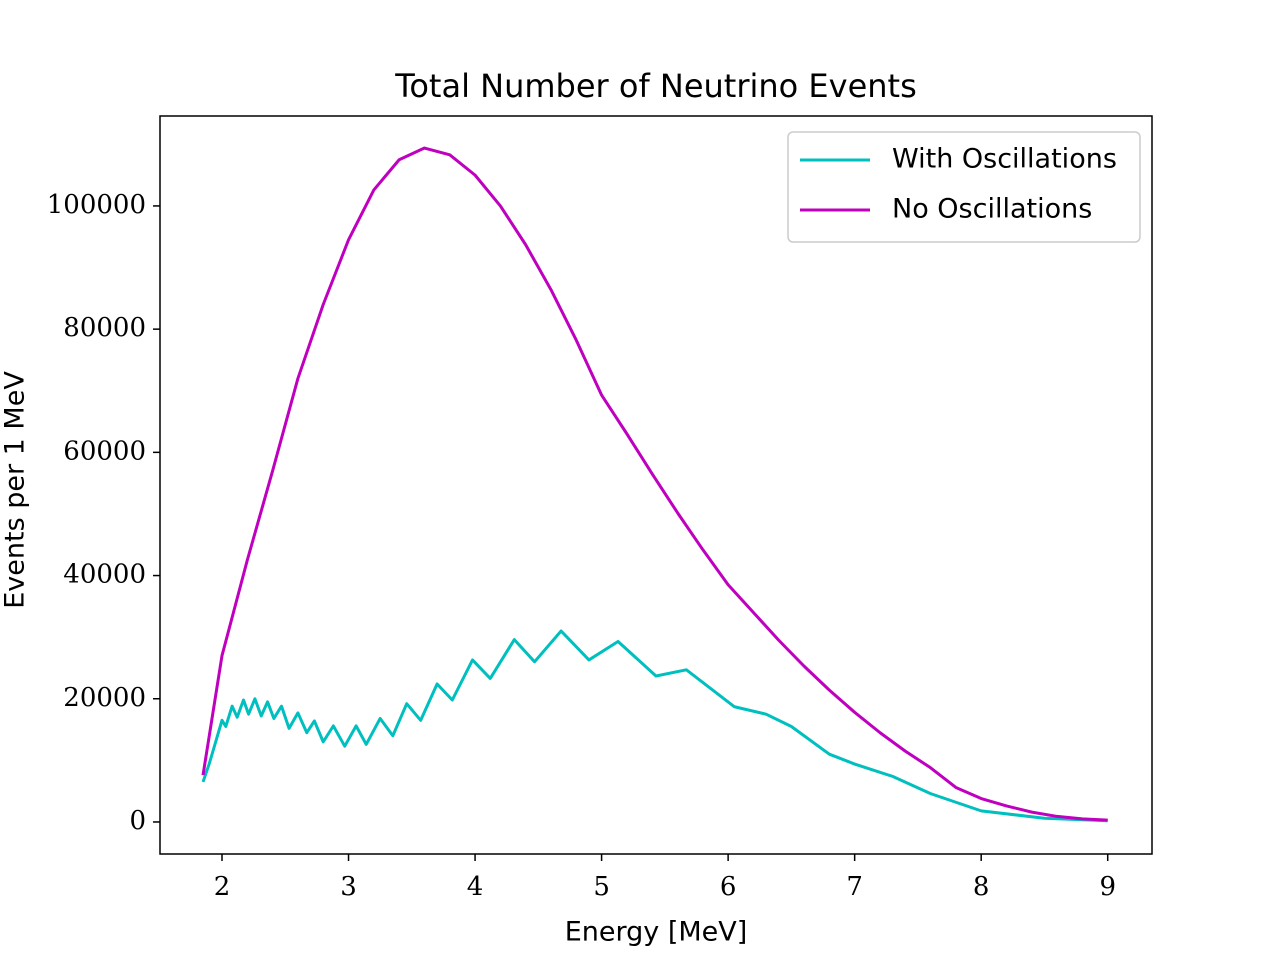  I want to click on chart-title: Total Number of Neutrino Events, so click(655, 86).